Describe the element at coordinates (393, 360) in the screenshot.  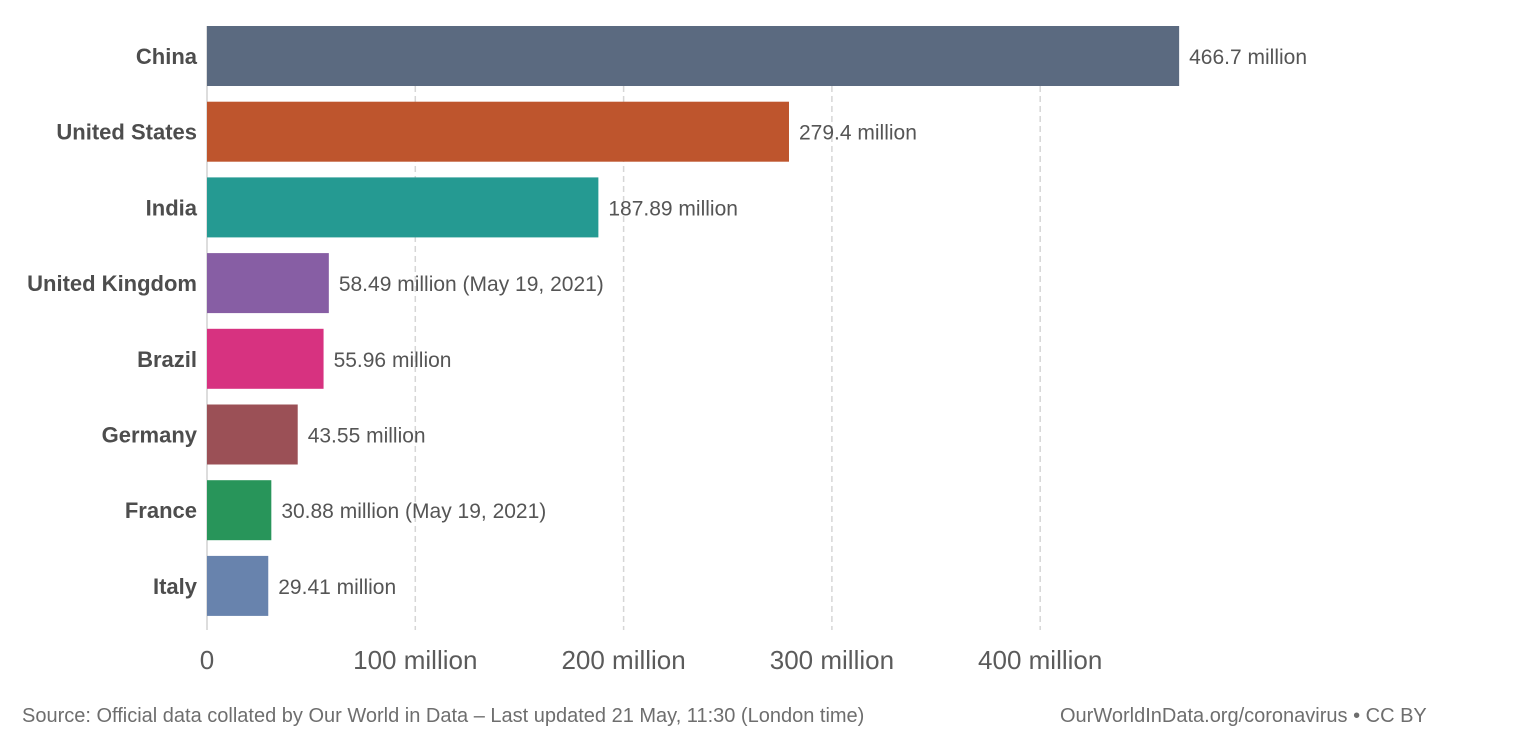
I see `value-label: 55.96 million` at that location.